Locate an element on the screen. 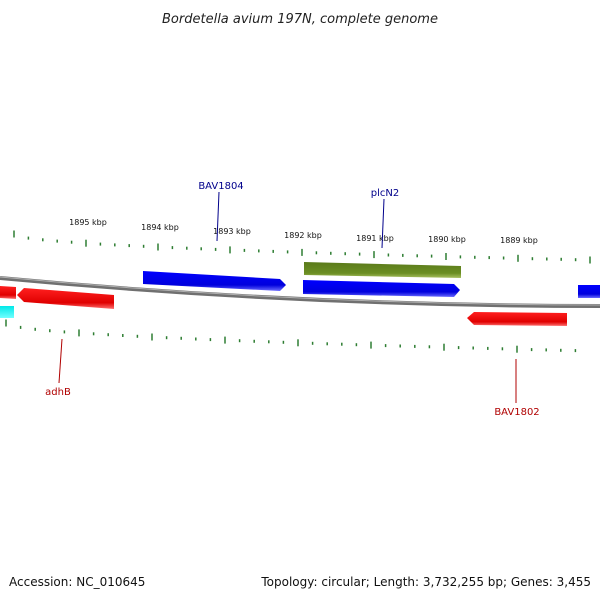 Image resolution: width=600 pixels, height=600 pixels. scale-label-1889: 1889 kbp is located at coordinates (519, 240).